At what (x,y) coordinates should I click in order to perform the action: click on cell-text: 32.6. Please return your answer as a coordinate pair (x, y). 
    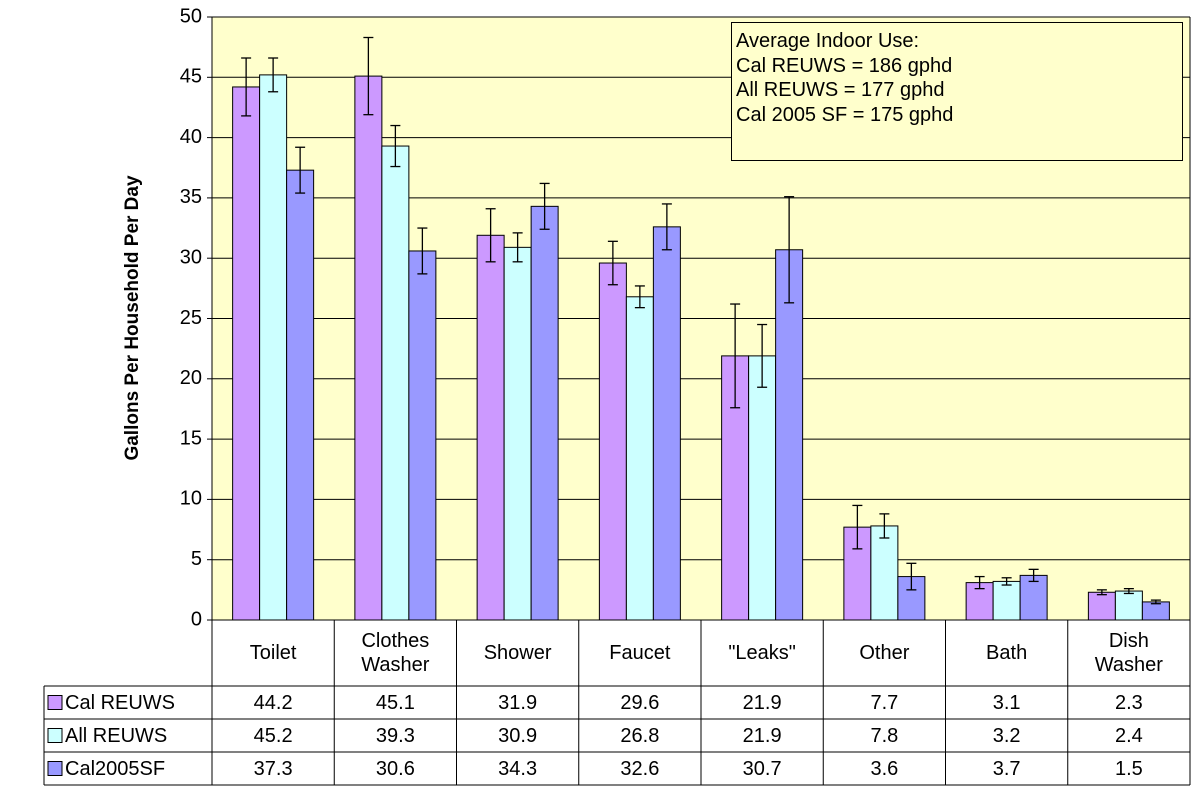
    Looking at the image, I should click on (640, 768).